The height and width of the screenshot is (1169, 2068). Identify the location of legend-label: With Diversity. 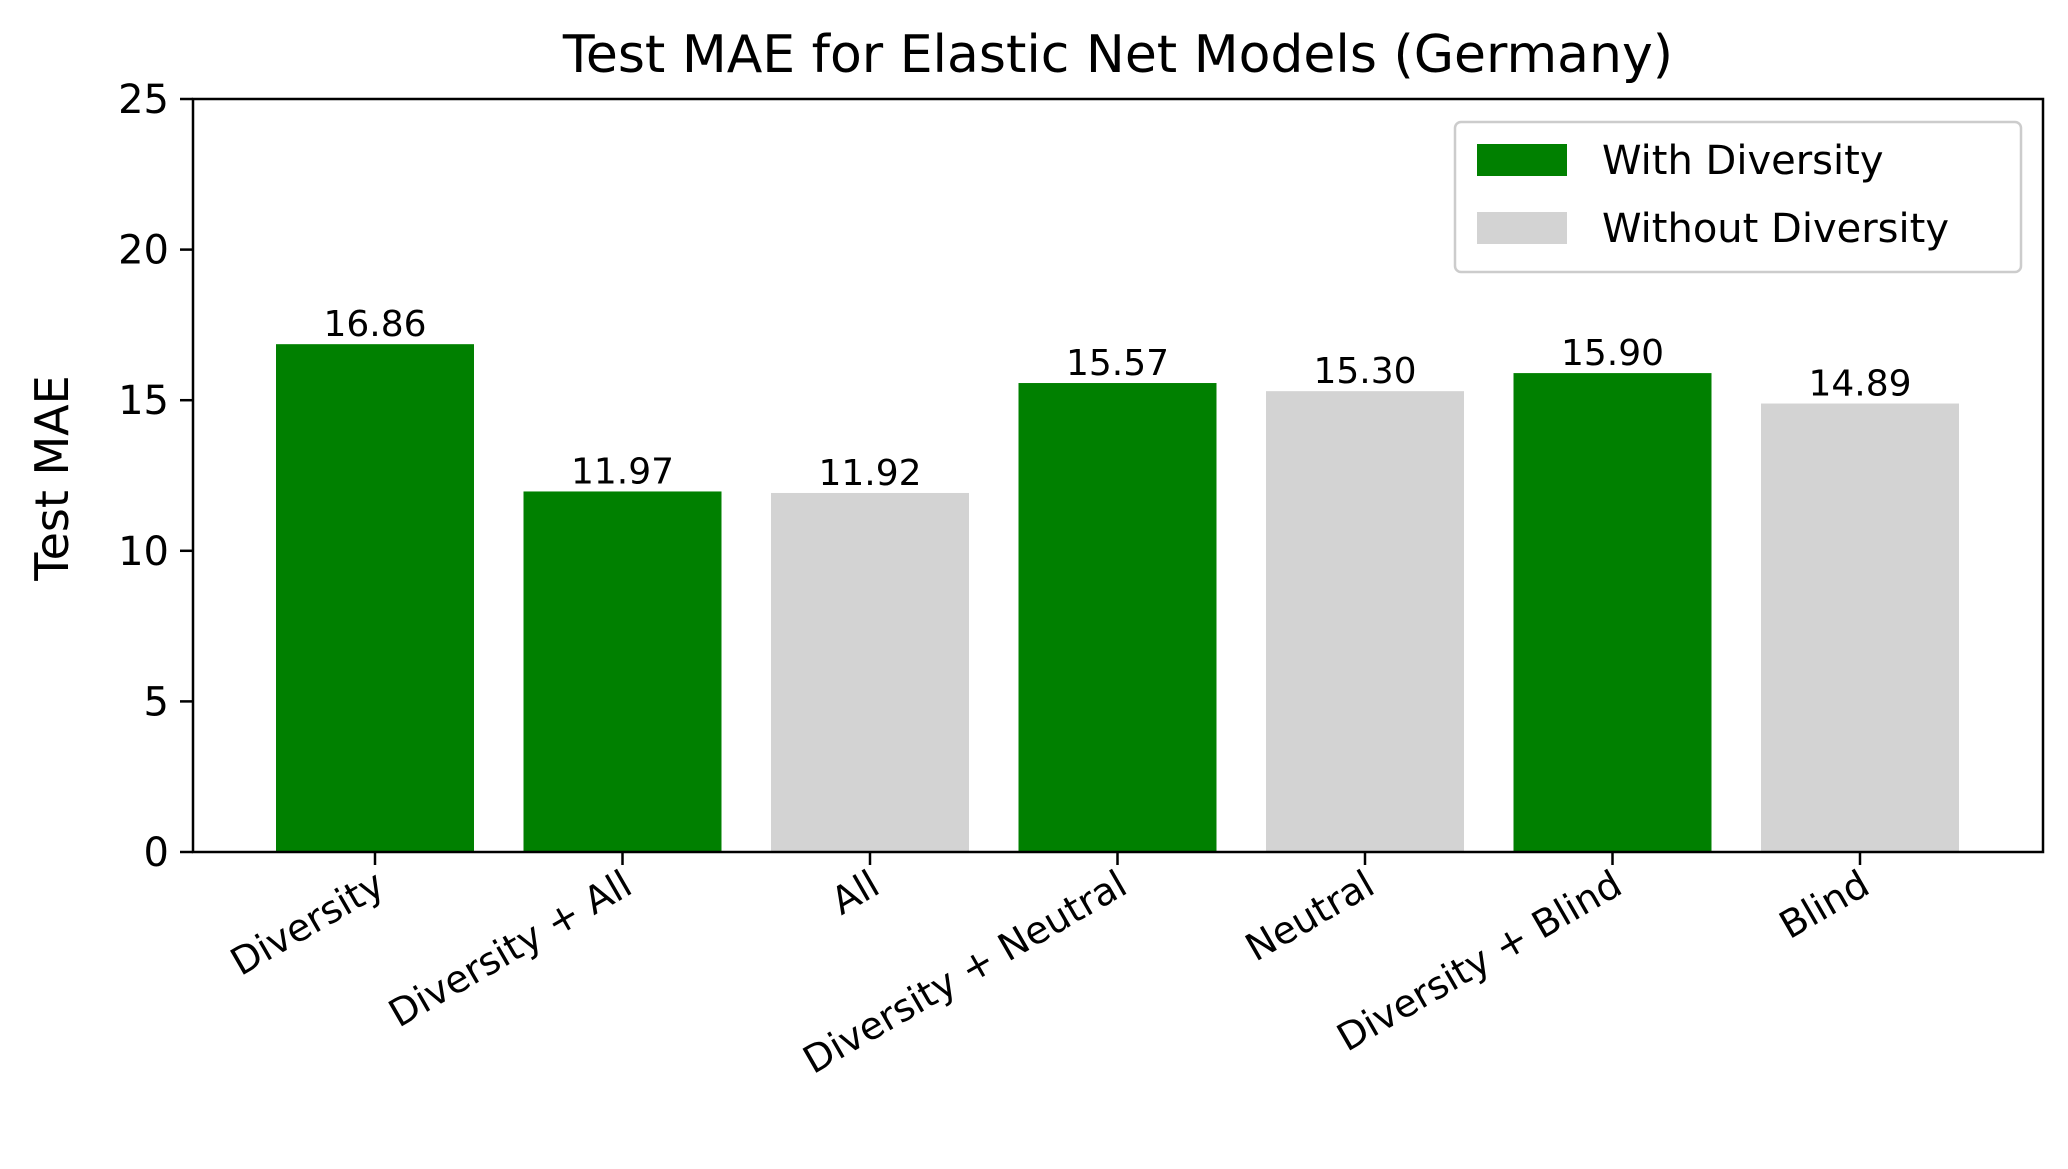
(1742, 161).